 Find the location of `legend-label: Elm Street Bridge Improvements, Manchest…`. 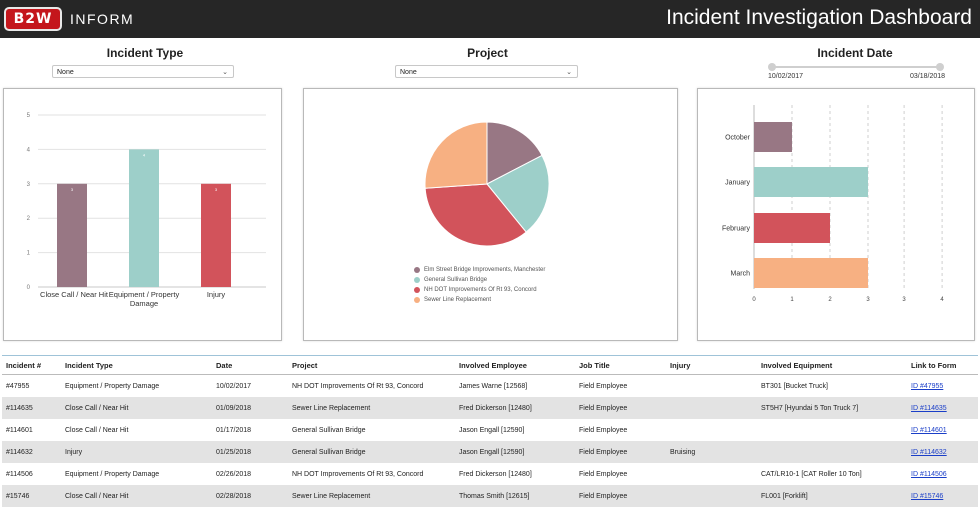

legend-label: Elm Street Bridge Improvements, Manchest… is located at coordinates (485, 270).